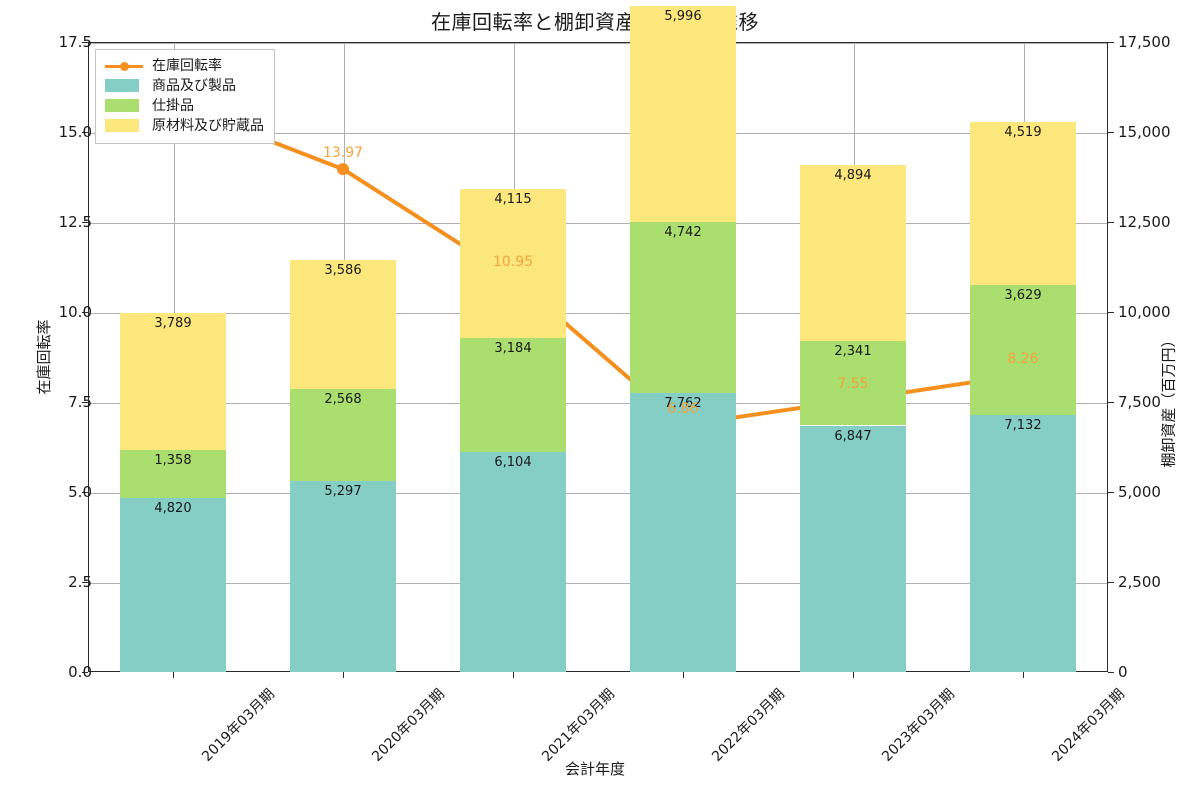 This screenshot has width=1190, height=789. What do you see at coordinates (173, 460) in the screenshot?
I see `bar-value-label: 1,358` at bounding box center [173, 460].